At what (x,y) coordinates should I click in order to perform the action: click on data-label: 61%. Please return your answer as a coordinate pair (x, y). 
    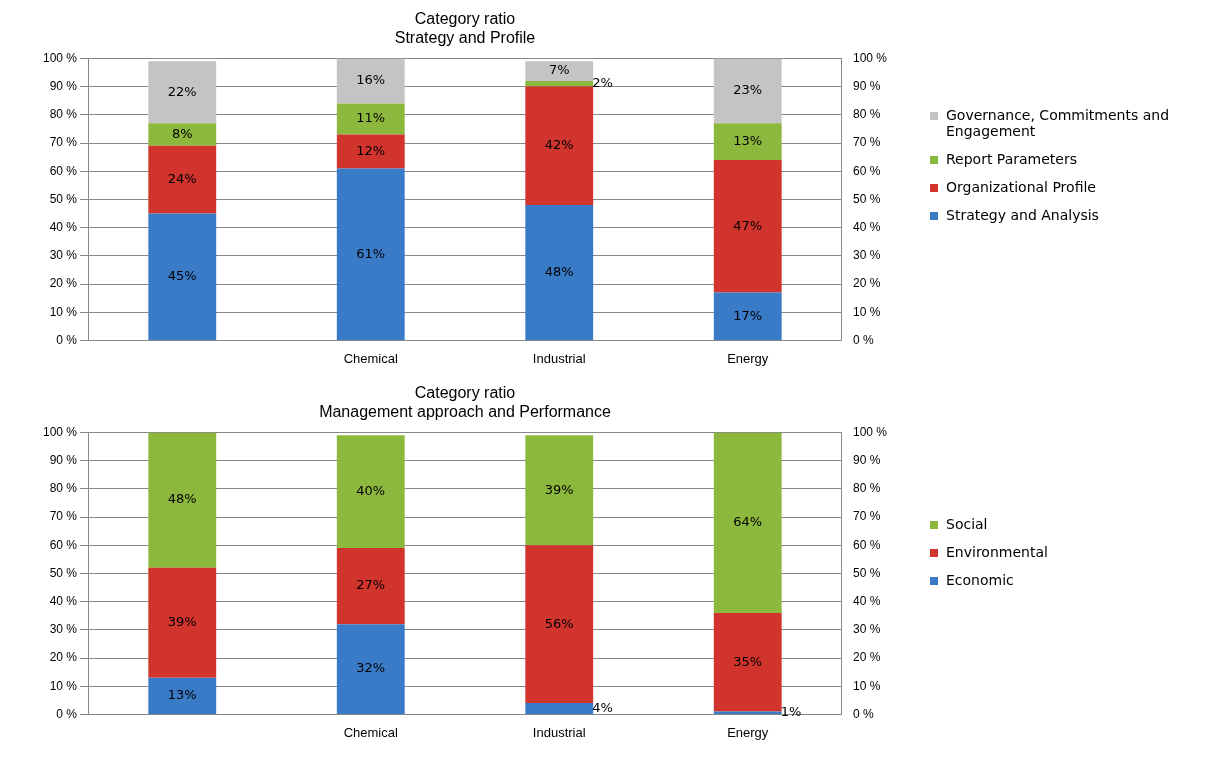
    Looking at the image, I should click on (371, 253).